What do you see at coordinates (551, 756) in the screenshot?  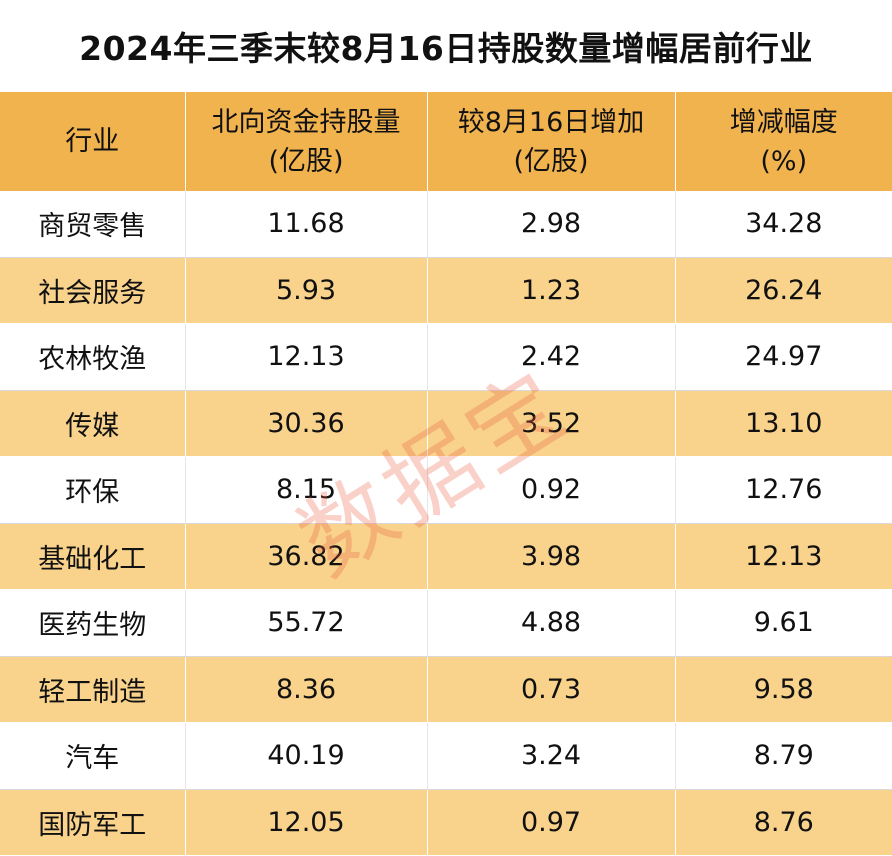 I see `cell-increase: 3.24` at bounding box center [551, 756].